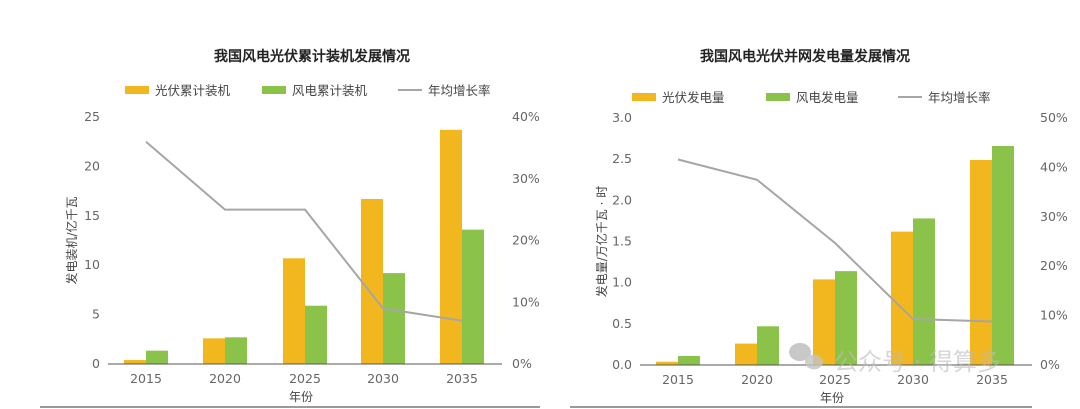 This screenshot has width=1080, height=409. What do you see at coordinates (902, 298) in the screenshot?
I see `bar-光伏发电量-2030` at bounding box center [902, 298].